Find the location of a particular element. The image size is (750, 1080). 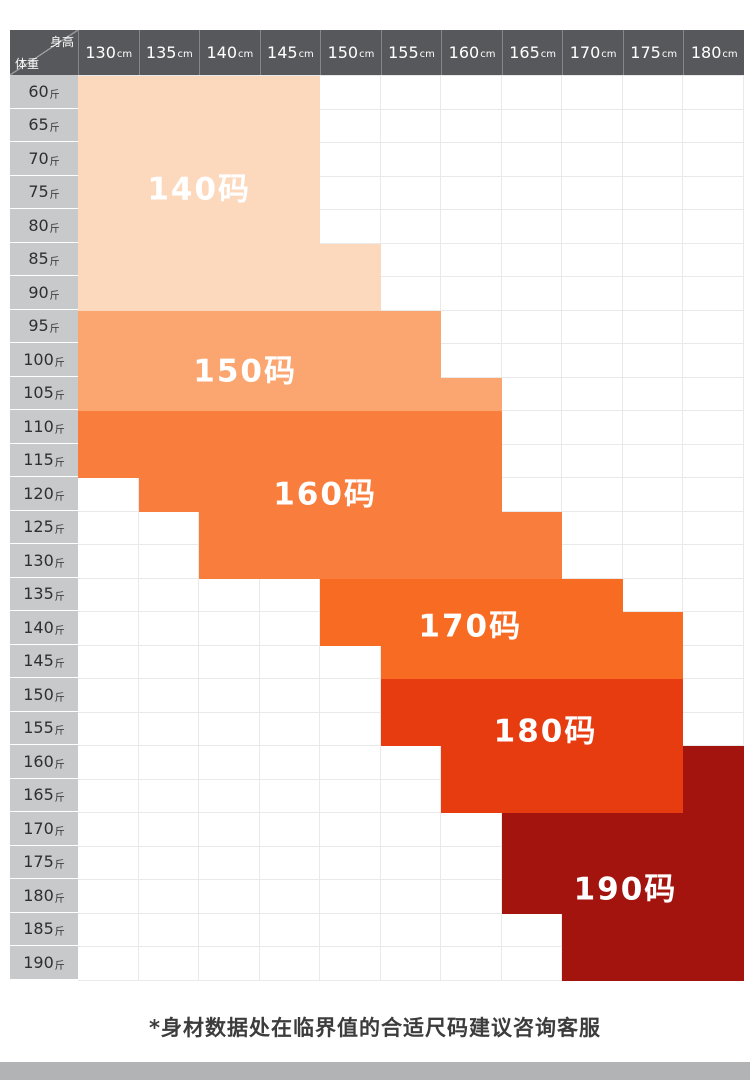

height-header-cell: 135 cm is located at coordinates (169, 52).